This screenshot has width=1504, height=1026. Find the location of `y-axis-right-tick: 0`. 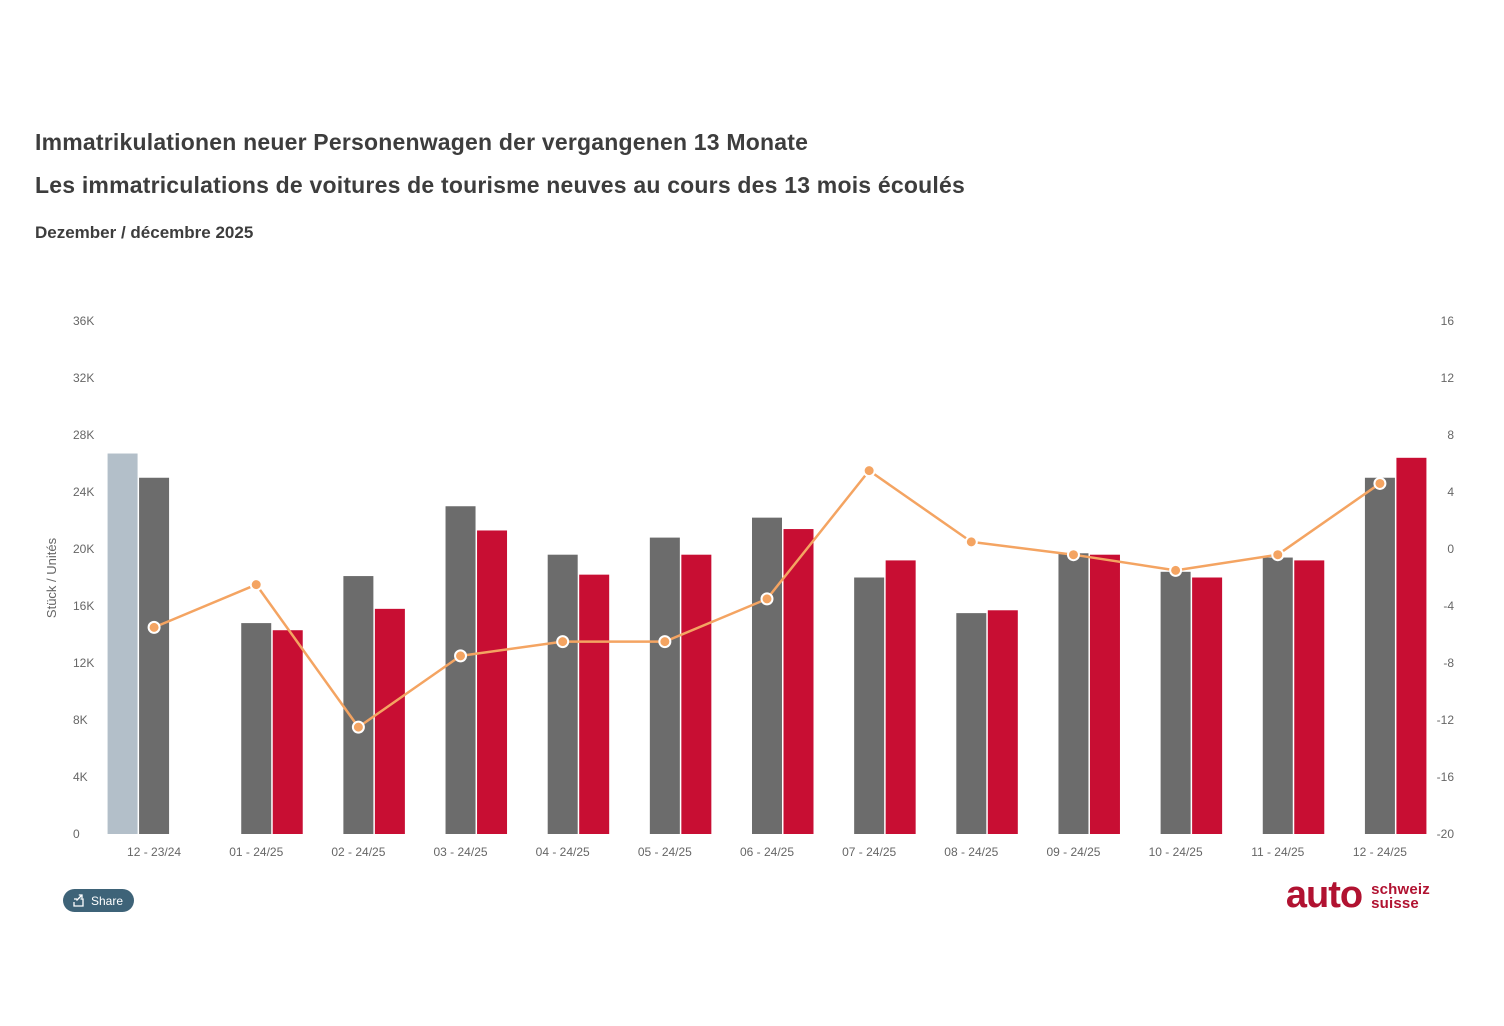

y-axis-right-tick: 0 is located at coordinates (1450, 549).